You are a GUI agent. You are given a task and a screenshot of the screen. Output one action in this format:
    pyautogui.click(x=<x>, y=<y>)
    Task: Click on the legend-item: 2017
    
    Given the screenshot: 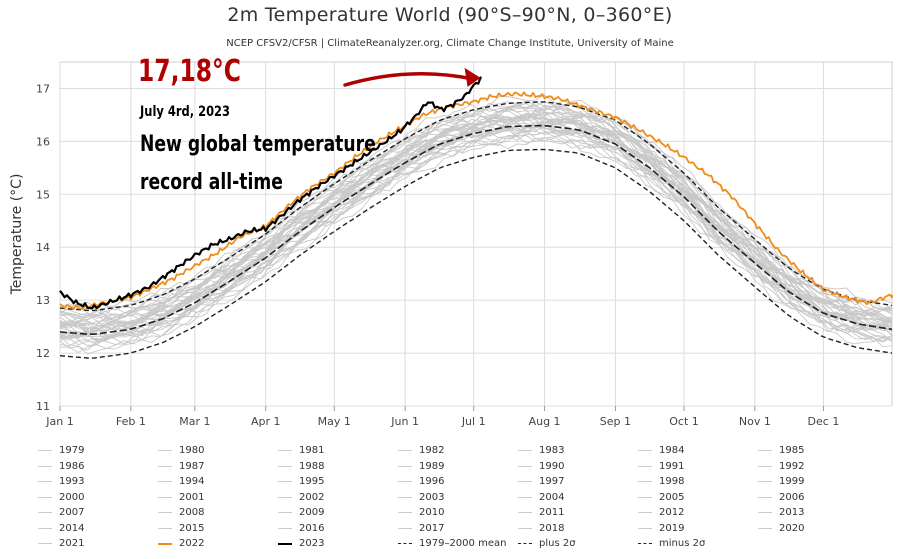 What is the action you would take?
    pyautogui.click(x=421, y=528)
    